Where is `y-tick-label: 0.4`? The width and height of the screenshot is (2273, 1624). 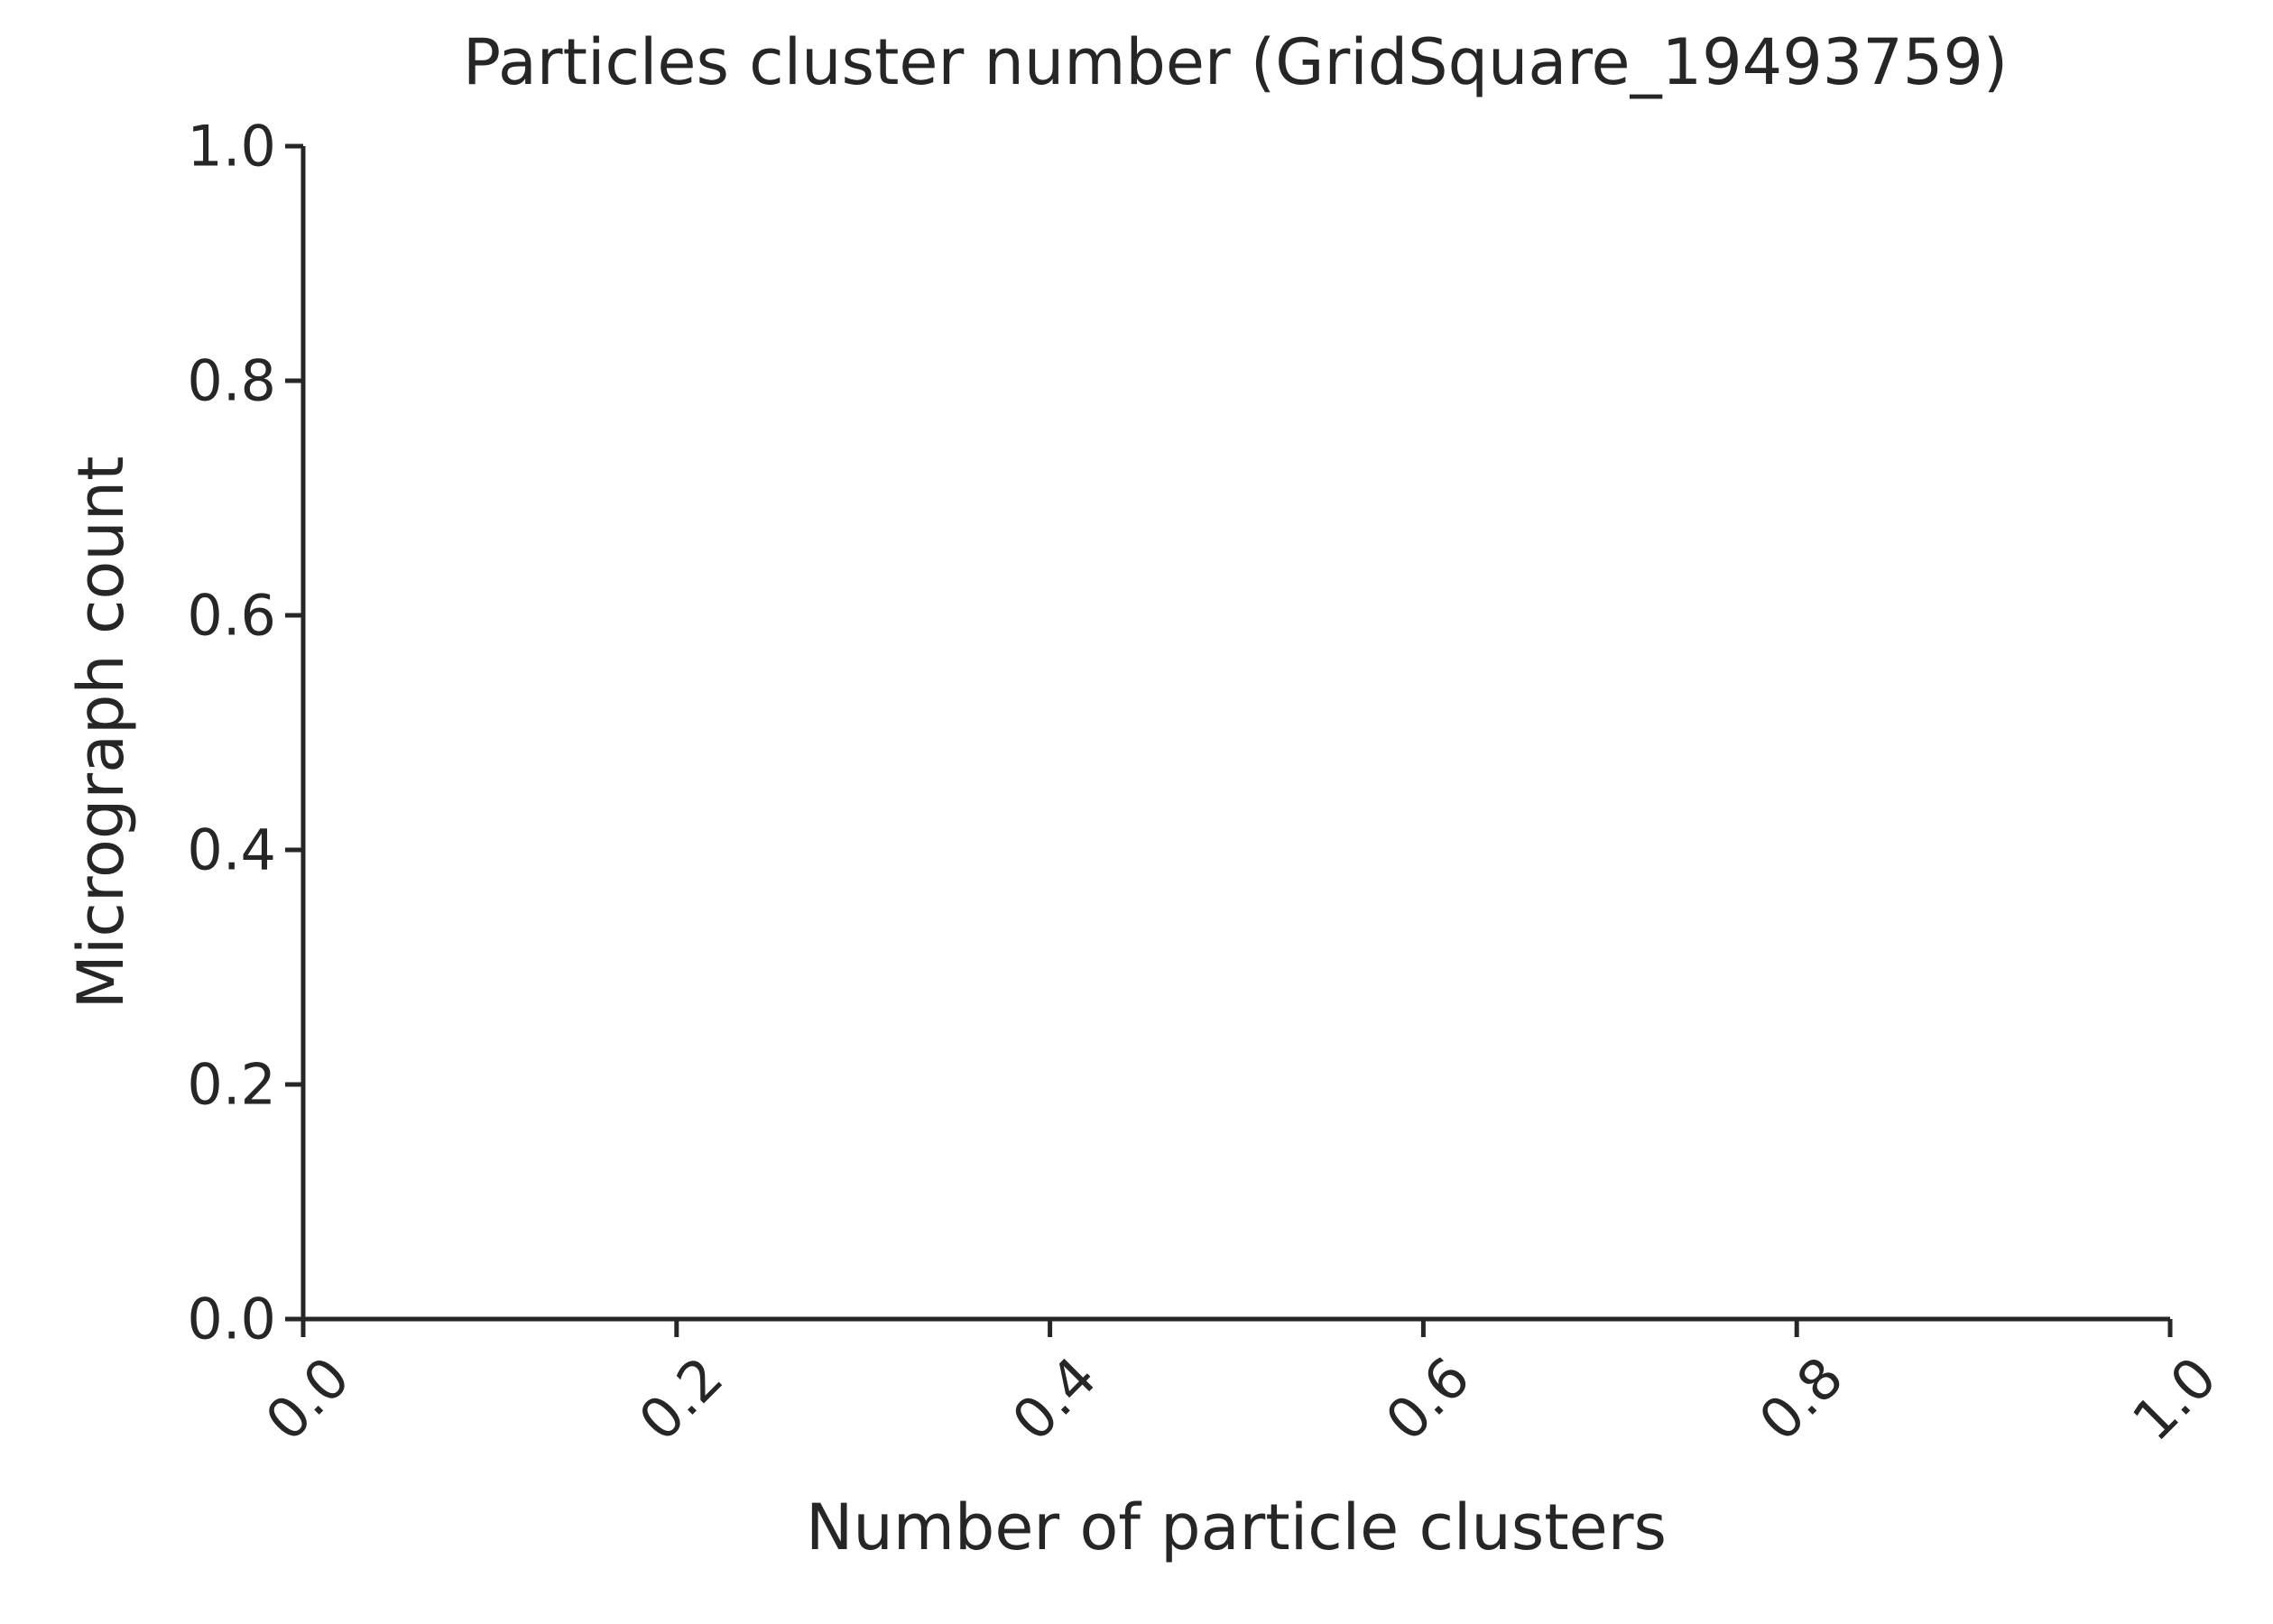
y-tick-label: 0.4 is located at coordinates (231, 850).